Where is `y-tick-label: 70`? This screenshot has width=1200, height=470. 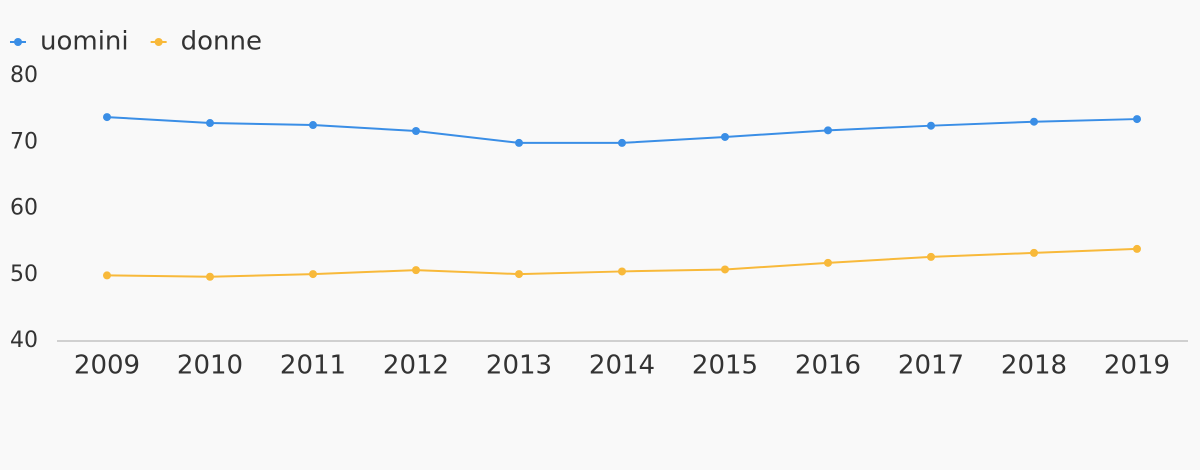 y-tick-label: 70 is located at coordinates (24, 141).